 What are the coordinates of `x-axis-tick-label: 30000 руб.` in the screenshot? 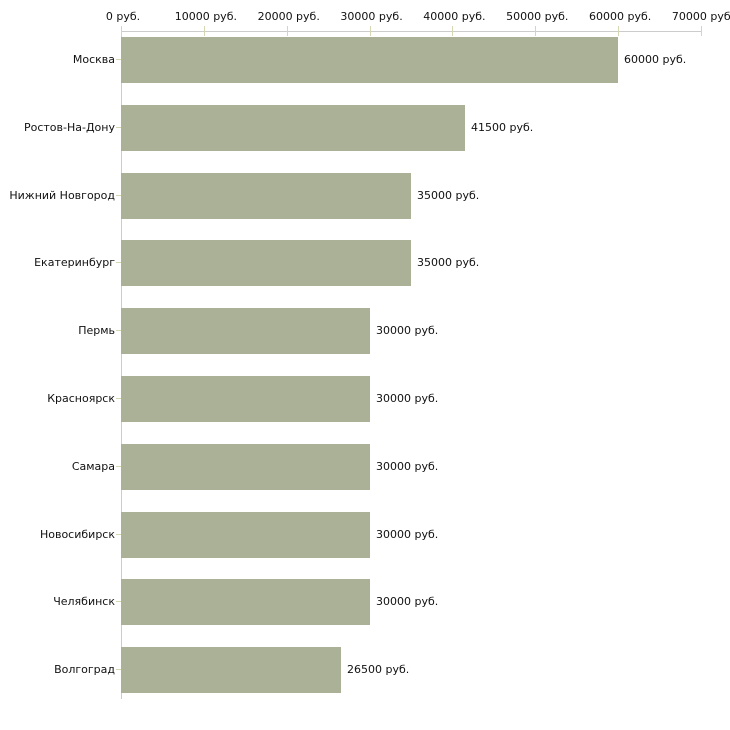 It's located at (371, 16).